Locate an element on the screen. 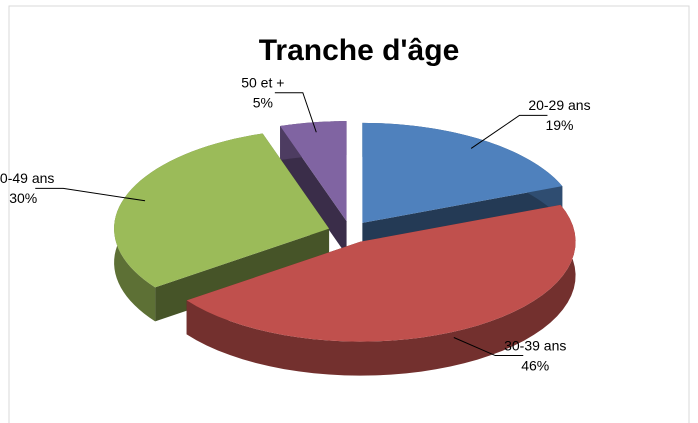 The width and height of the screenshot is (698, 423). slice-value-label: 19% is located at coordinates (559, 125).